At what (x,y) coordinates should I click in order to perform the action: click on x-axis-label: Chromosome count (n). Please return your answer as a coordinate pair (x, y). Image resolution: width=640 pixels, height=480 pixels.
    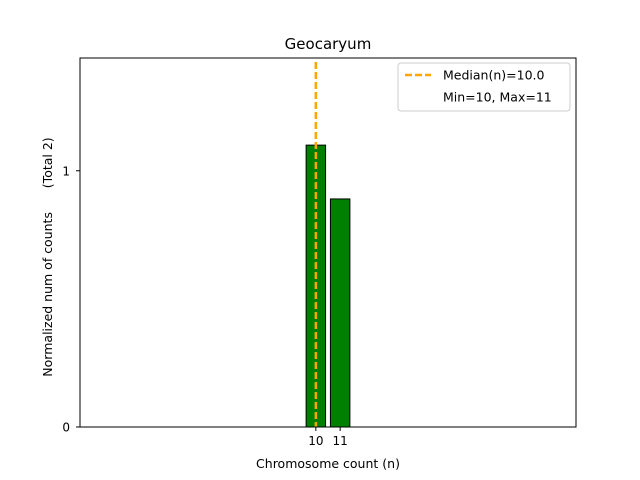
    Looking at the image, I should click on (328, 463).